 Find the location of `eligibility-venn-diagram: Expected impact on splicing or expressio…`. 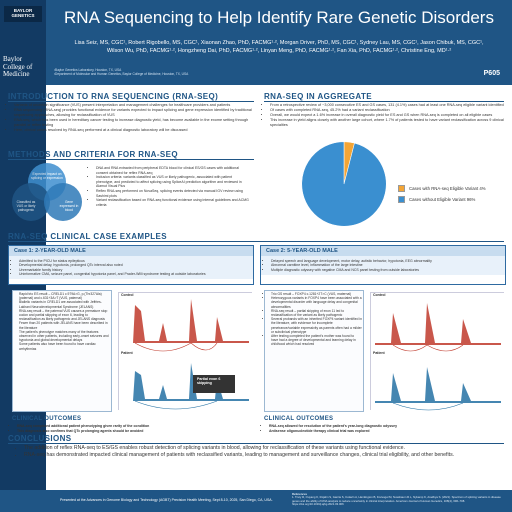

eligibility-venn-diagram: Expected impact on splicing or expressio… is located at coordinates (48, 189).